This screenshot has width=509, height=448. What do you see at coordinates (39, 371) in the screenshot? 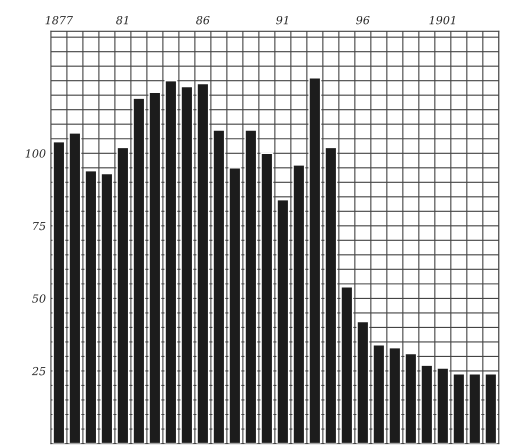
I see `y-tick-label: 25` at bounding box center [39, 371].